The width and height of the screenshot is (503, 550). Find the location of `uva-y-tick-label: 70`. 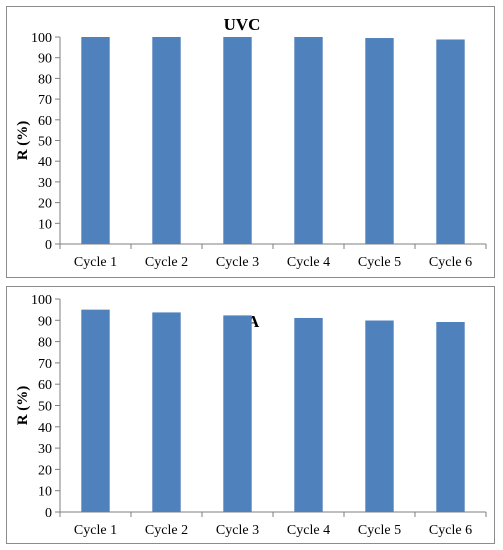

uva-y-tick-label: 70 is located at coordinates (45, 364).